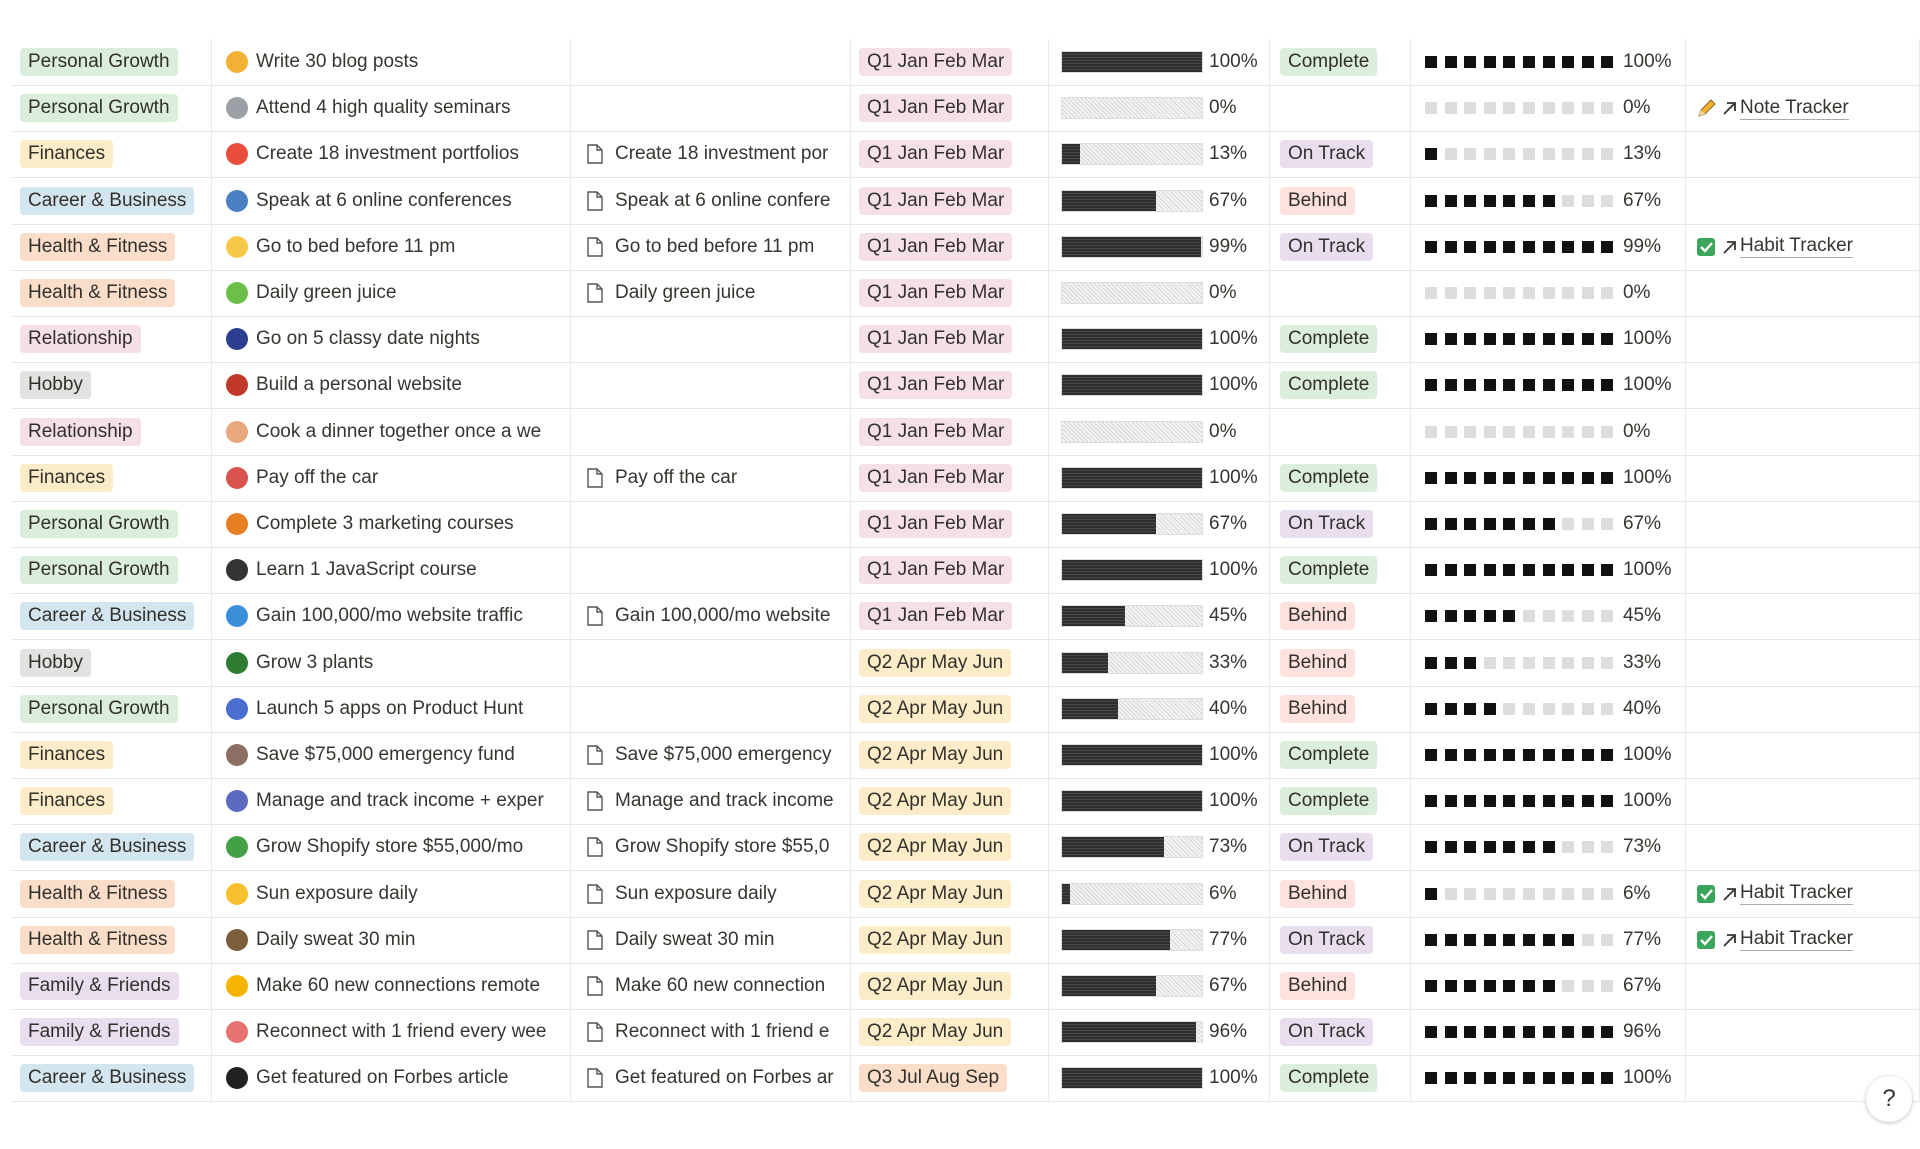 This screenshot has width=1920, height=1149. I want to click on doc-link: Daily sweat 30 min, so click(695, 939).